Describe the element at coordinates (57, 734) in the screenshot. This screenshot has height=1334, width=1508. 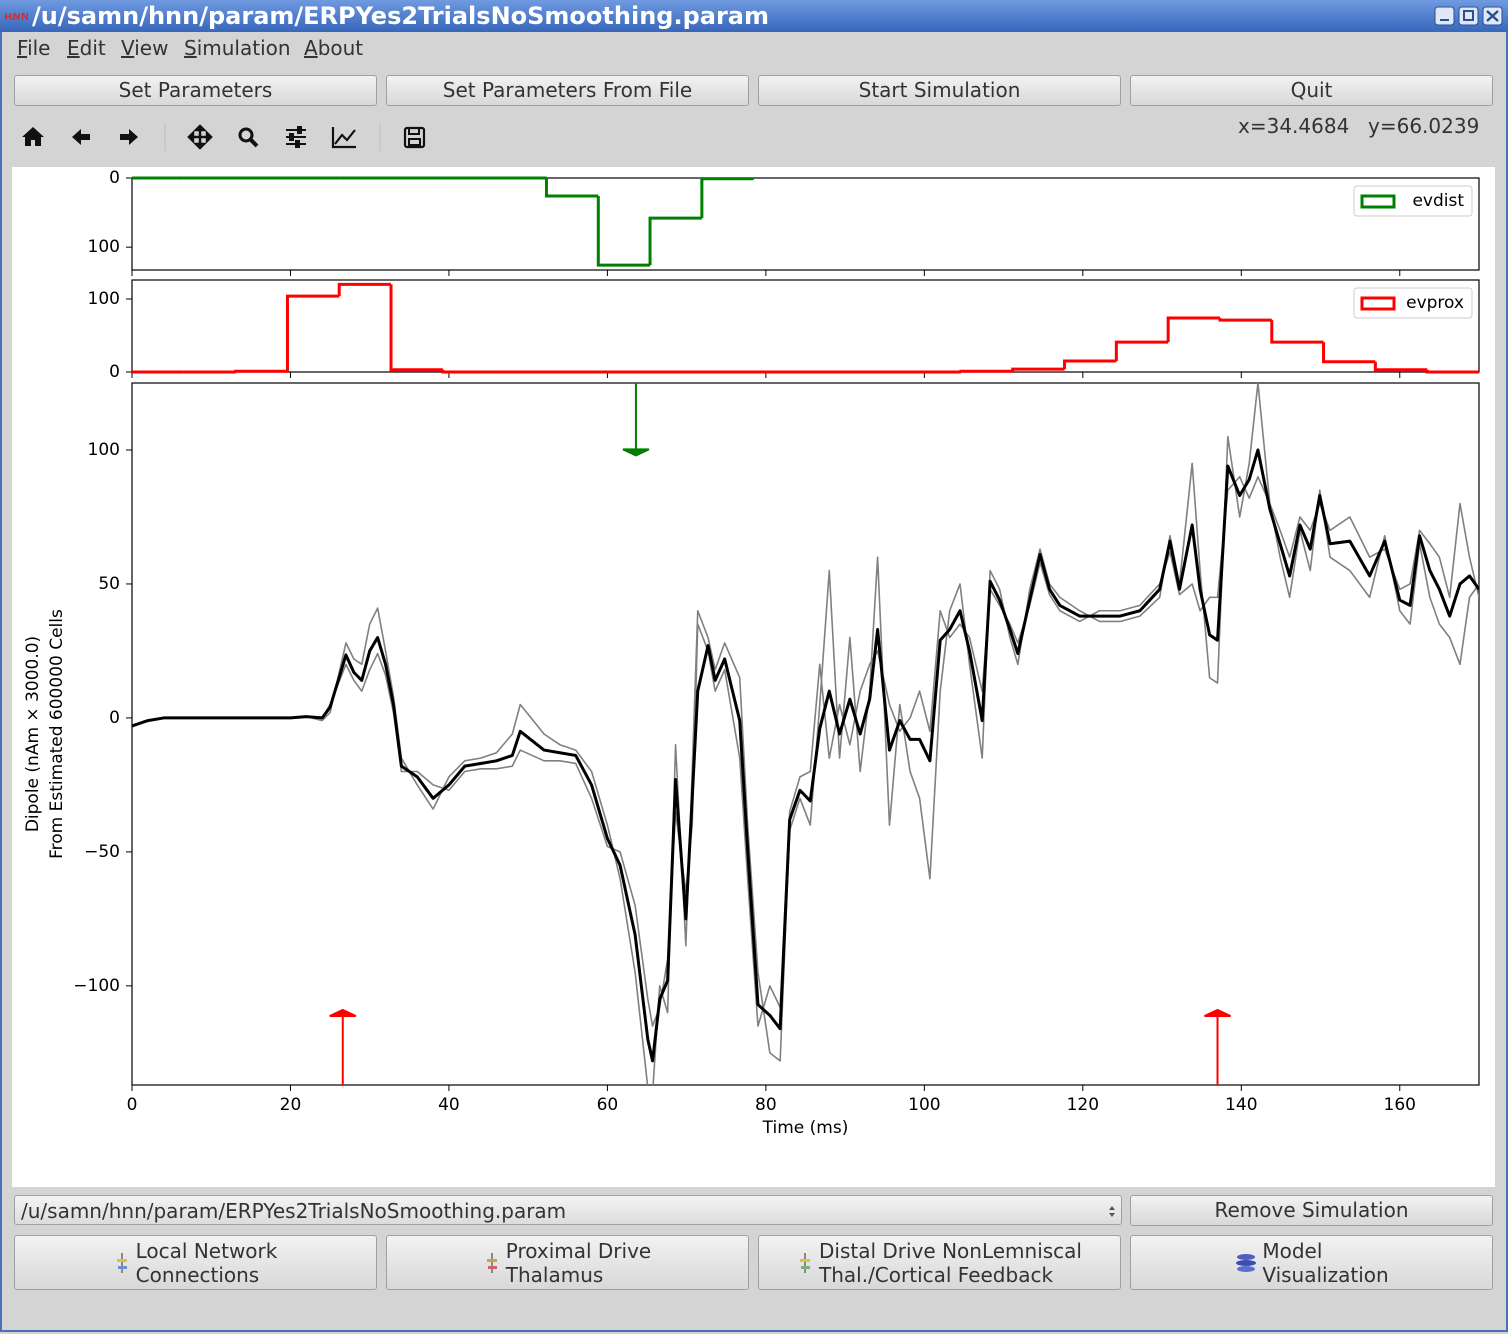
I see `y-axis-label: From Estimated 600000 Cells` at that location.